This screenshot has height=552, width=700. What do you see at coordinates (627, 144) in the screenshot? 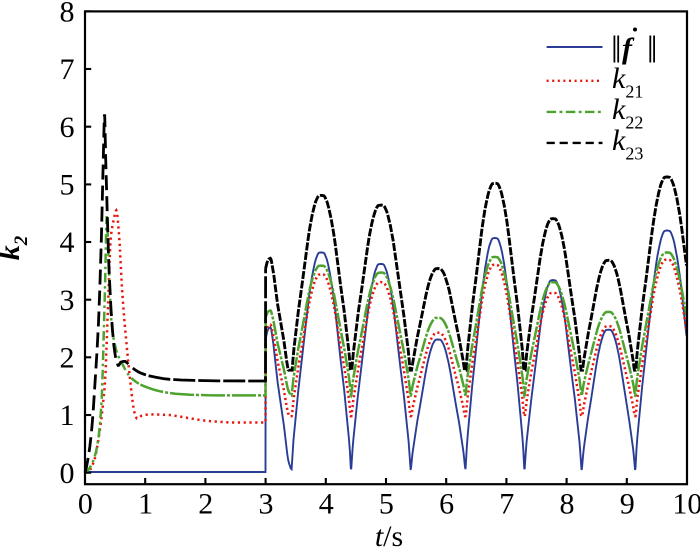
I see `svg-text: k23` at bounding box center [627, 144].